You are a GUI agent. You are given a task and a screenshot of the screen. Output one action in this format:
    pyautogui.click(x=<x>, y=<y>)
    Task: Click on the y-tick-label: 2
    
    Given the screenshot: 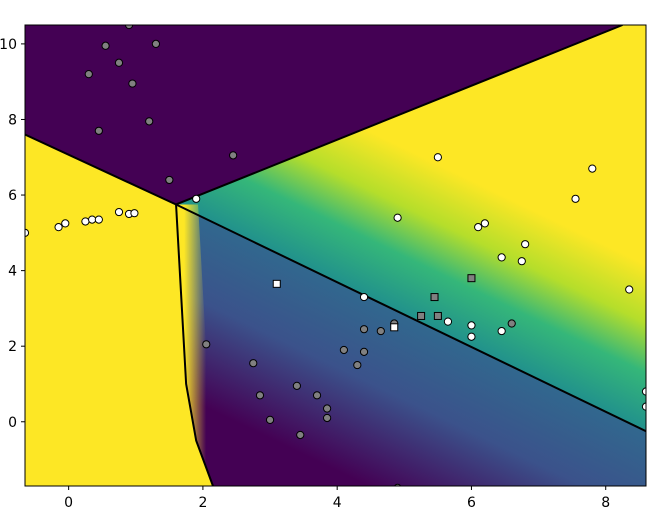 What is the action you would take?
    pyautogui.click(x=12, y=347)
    